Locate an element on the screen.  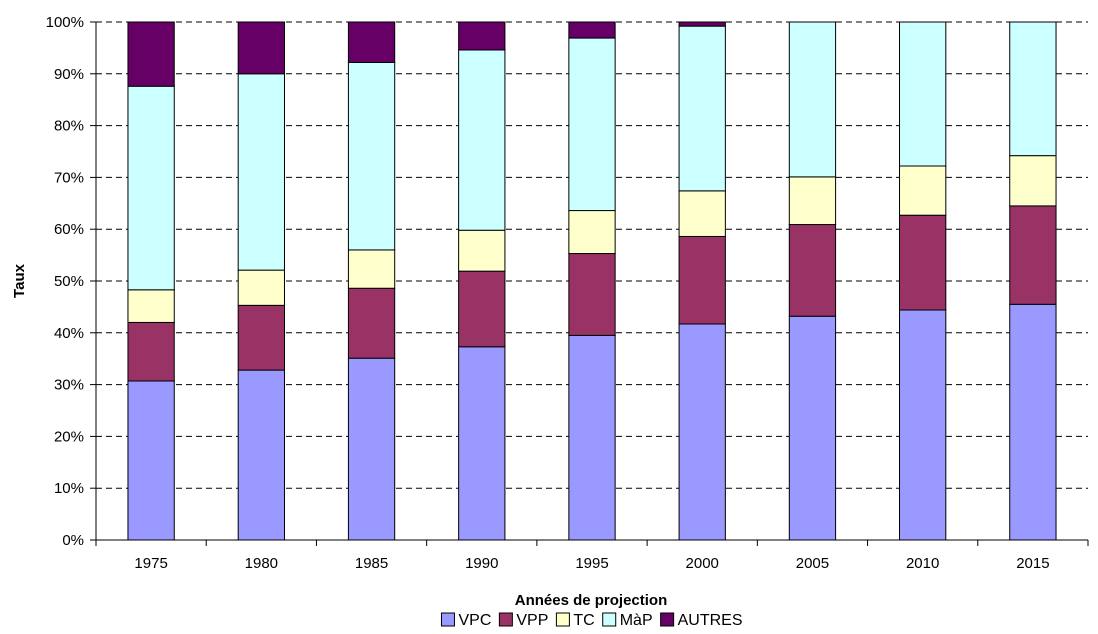
legend-item-vpp: VPP is located at coordinates (523, 620).